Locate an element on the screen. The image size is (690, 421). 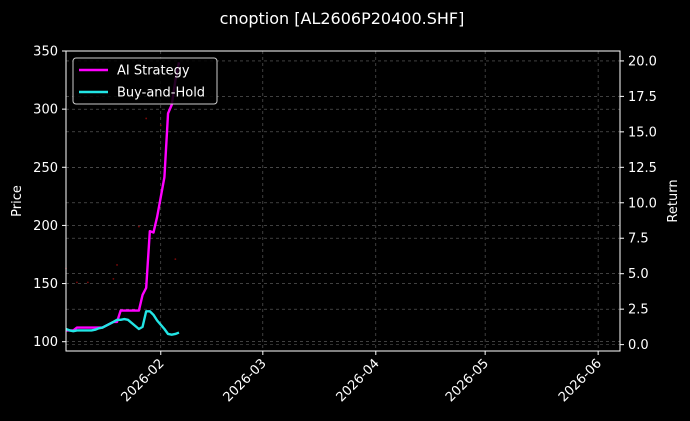
y2-tick-label: 2.5 is located at coordinates (638, 310).